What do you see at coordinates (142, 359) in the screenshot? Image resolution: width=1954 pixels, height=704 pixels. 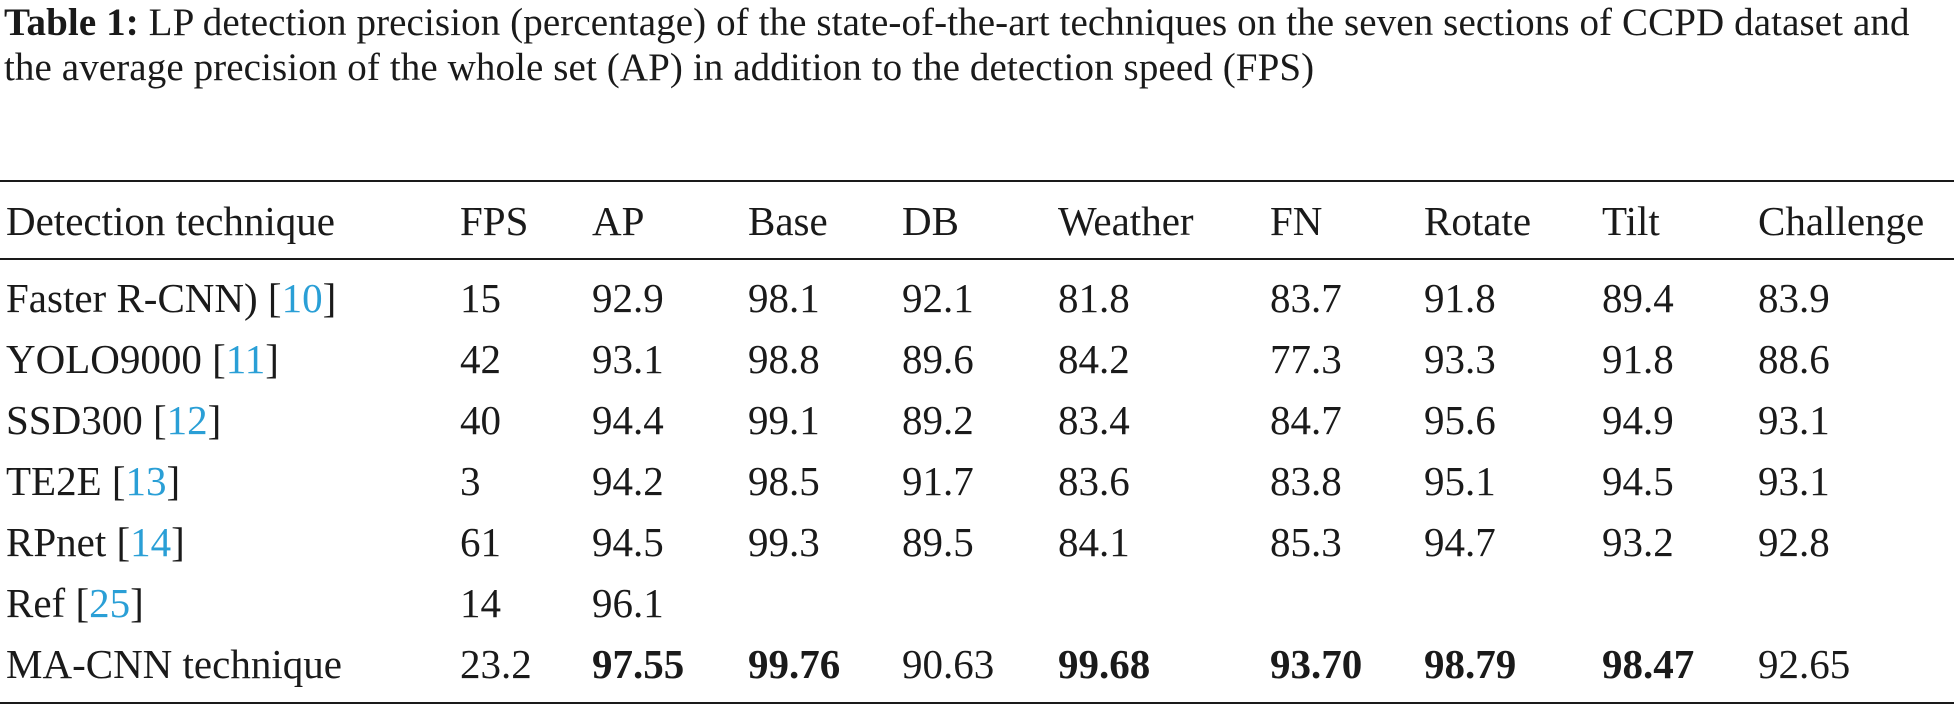 I see `row-technique-name: YOLO9000 [11]` at bounding box center [142, 359].